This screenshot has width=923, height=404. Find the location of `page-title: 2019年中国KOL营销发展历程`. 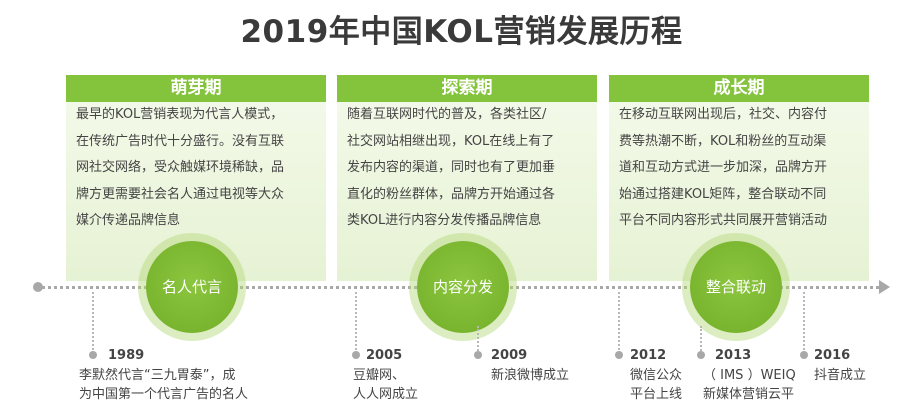

page-title: 2019年中国KOL营销发展历程 is located at coordinates (461, 32).